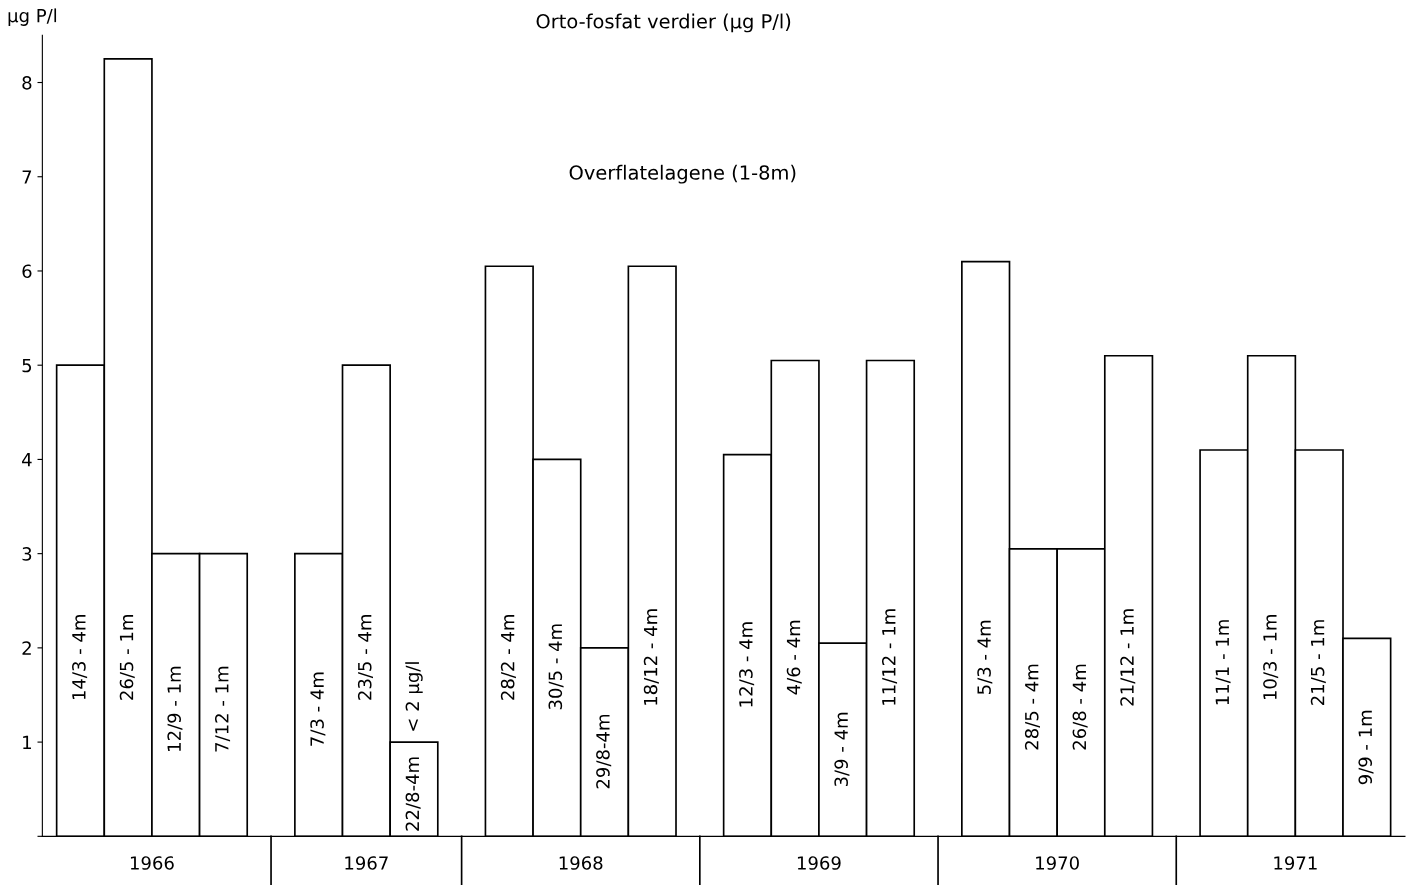 The height and width of the screenshot is (885, 1412). What do you see at coordinates (985, 657) in the screenshot?
I see `x-tick-label: 5/3 - 4m` at bounding box center [985, 657].